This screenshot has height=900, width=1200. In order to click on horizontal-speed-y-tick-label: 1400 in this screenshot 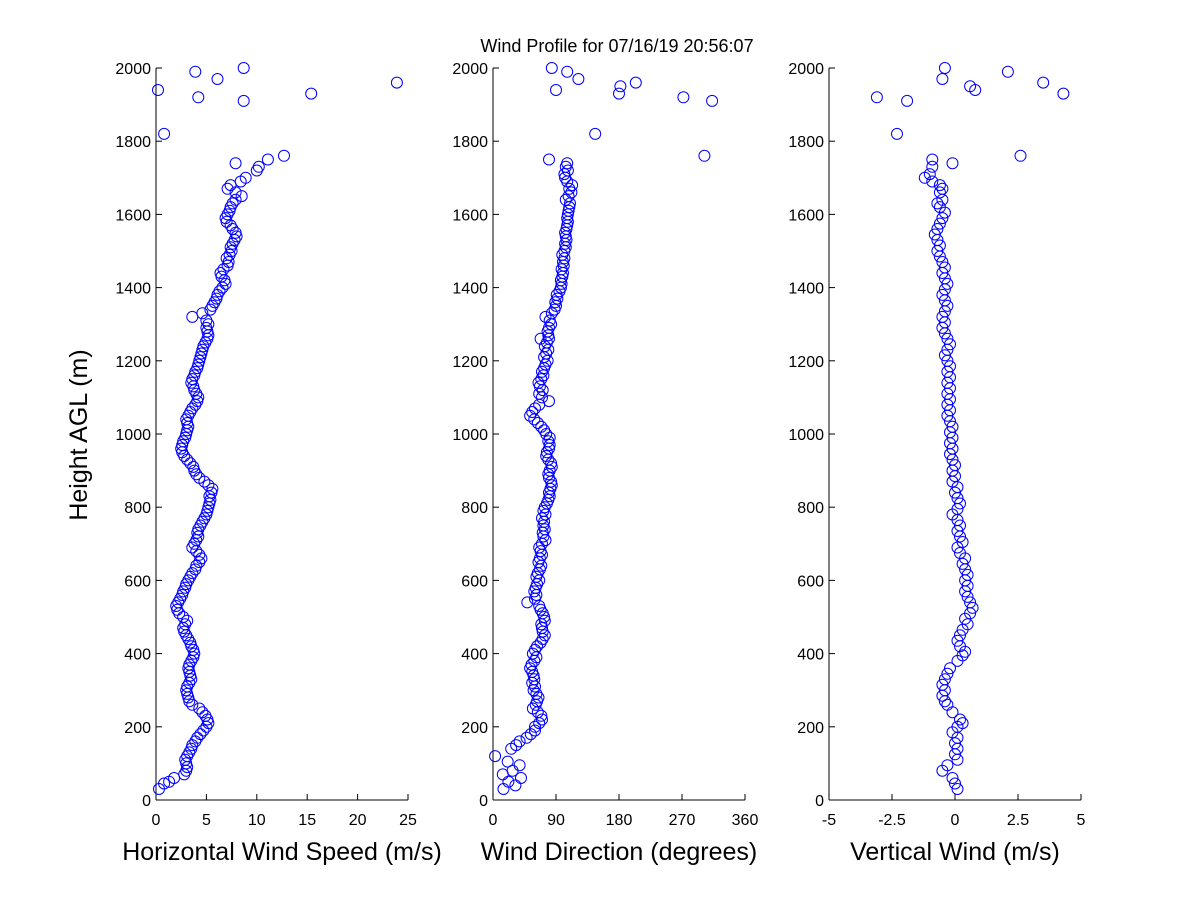, I will do `click(133, 289)`.